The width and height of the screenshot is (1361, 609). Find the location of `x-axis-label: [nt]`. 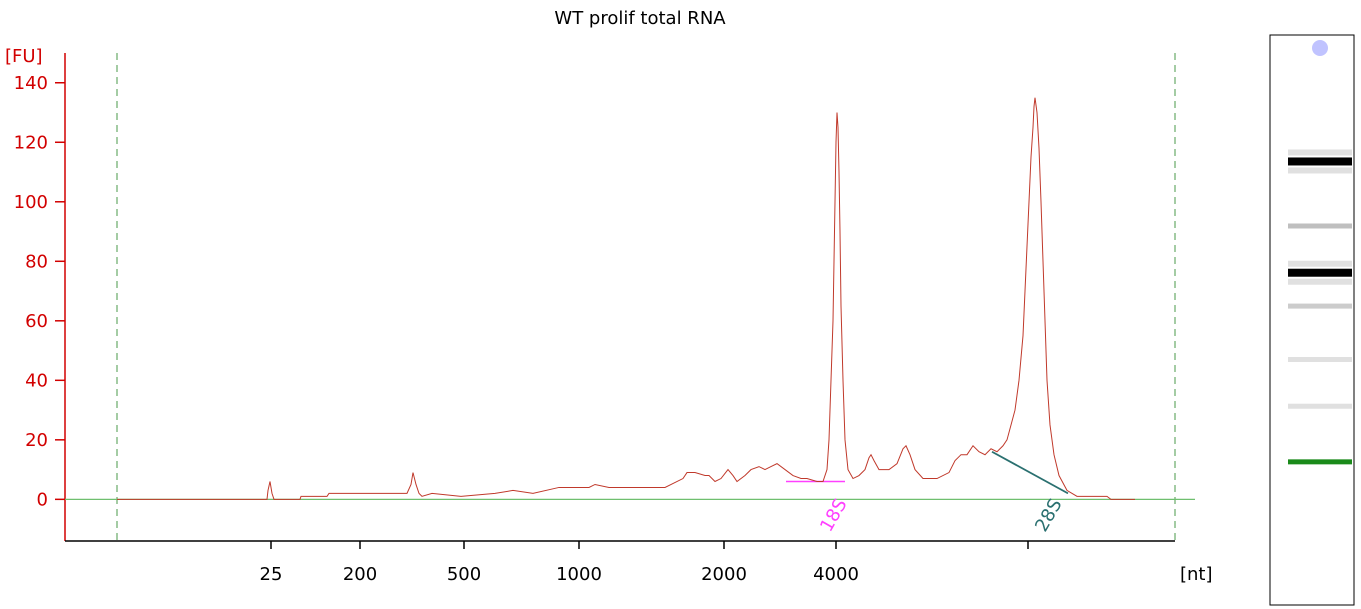

x-axis-label: [nt] is located at coordinates (1196, 574).